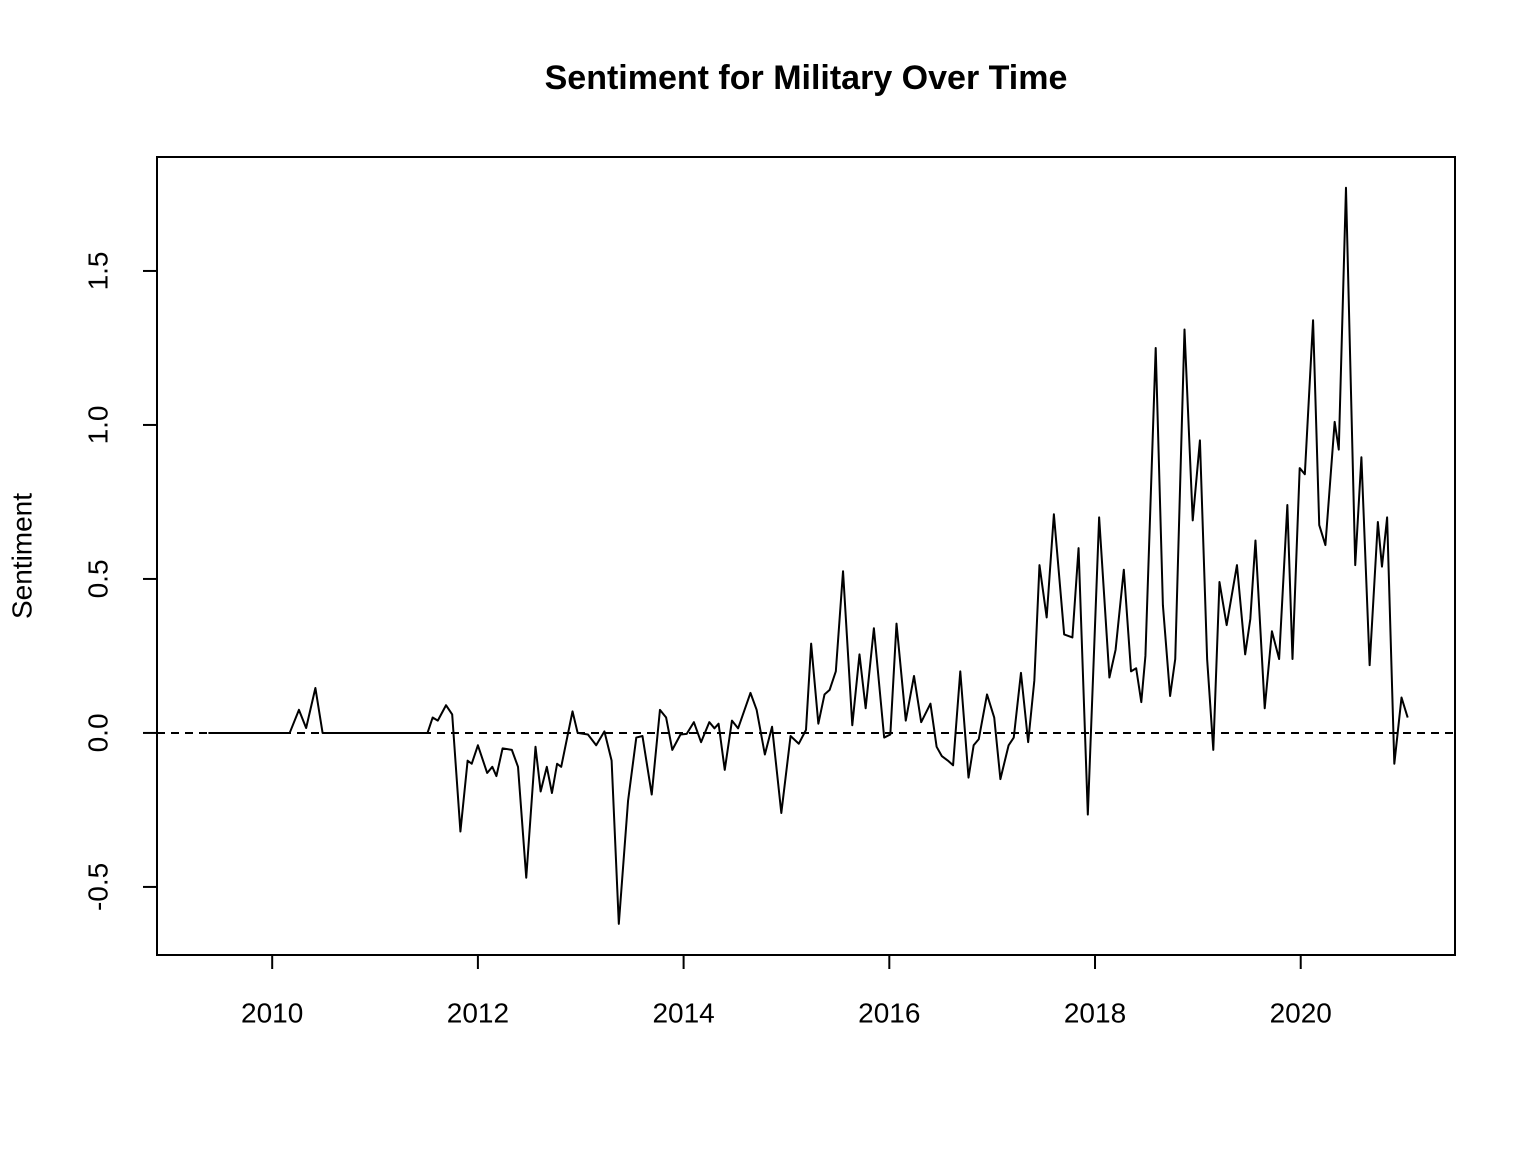 This screenshot has height=1152, width=1536. I want to click on y-tick-label: 1.5, so click(97, 270).